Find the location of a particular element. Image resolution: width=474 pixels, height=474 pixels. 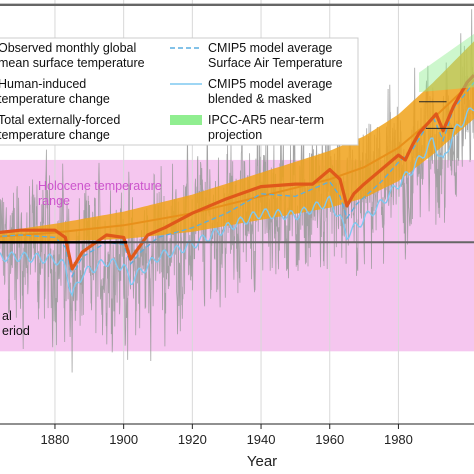

x-tick-label: 1960 is located at coordinates (329, 439).